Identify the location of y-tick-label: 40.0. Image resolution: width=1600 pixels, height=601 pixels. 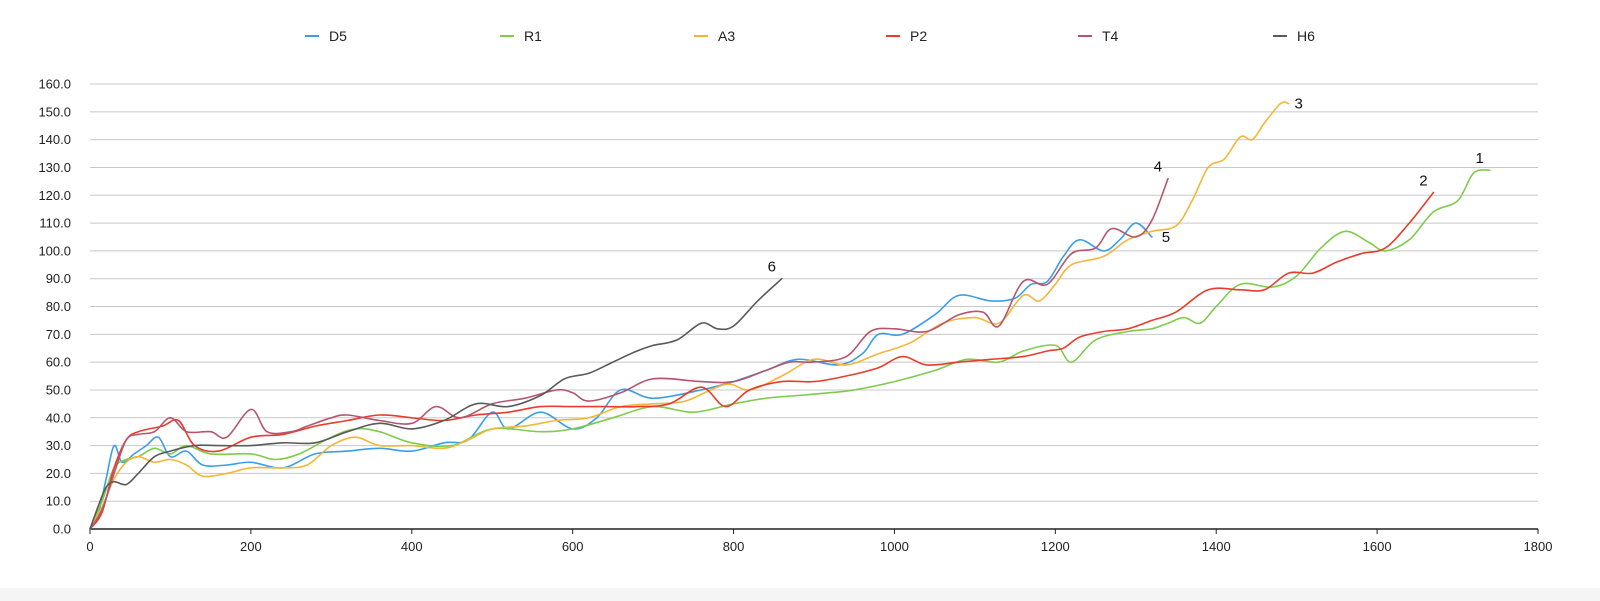
(58, 417).